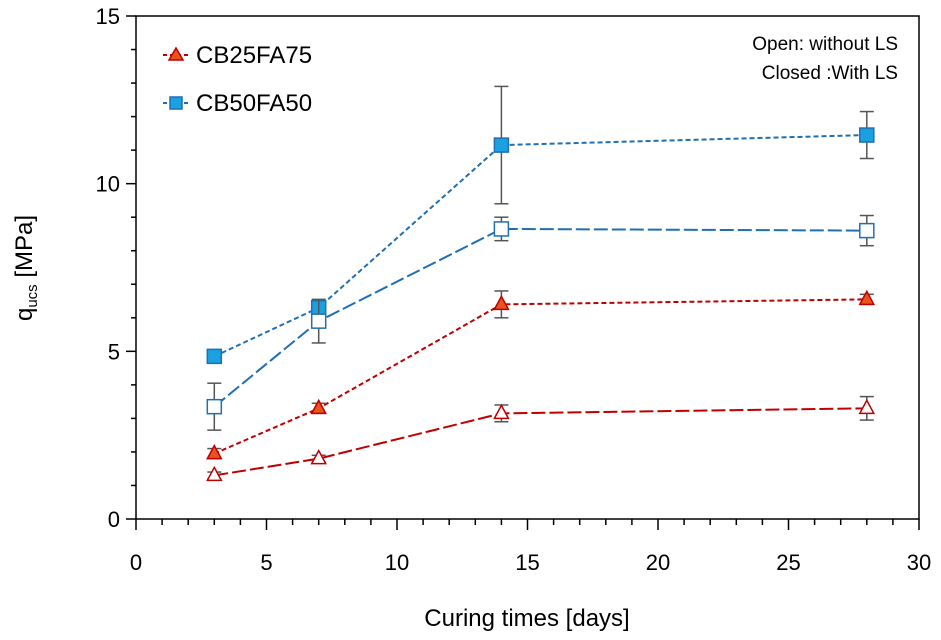 The height and width of the screenshot is (640, 941). Describe the element at coordinates (108, 184) in the screenshot. I see `y-tick-label: 10` at that location.